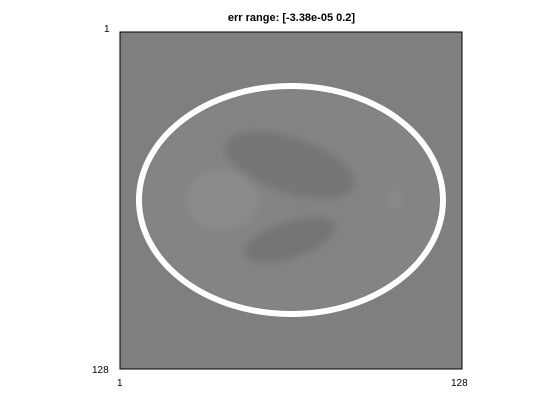  Describe the element at coordinates (290, 165) in the screenshot. I see `dark-blob-upper` at that location.